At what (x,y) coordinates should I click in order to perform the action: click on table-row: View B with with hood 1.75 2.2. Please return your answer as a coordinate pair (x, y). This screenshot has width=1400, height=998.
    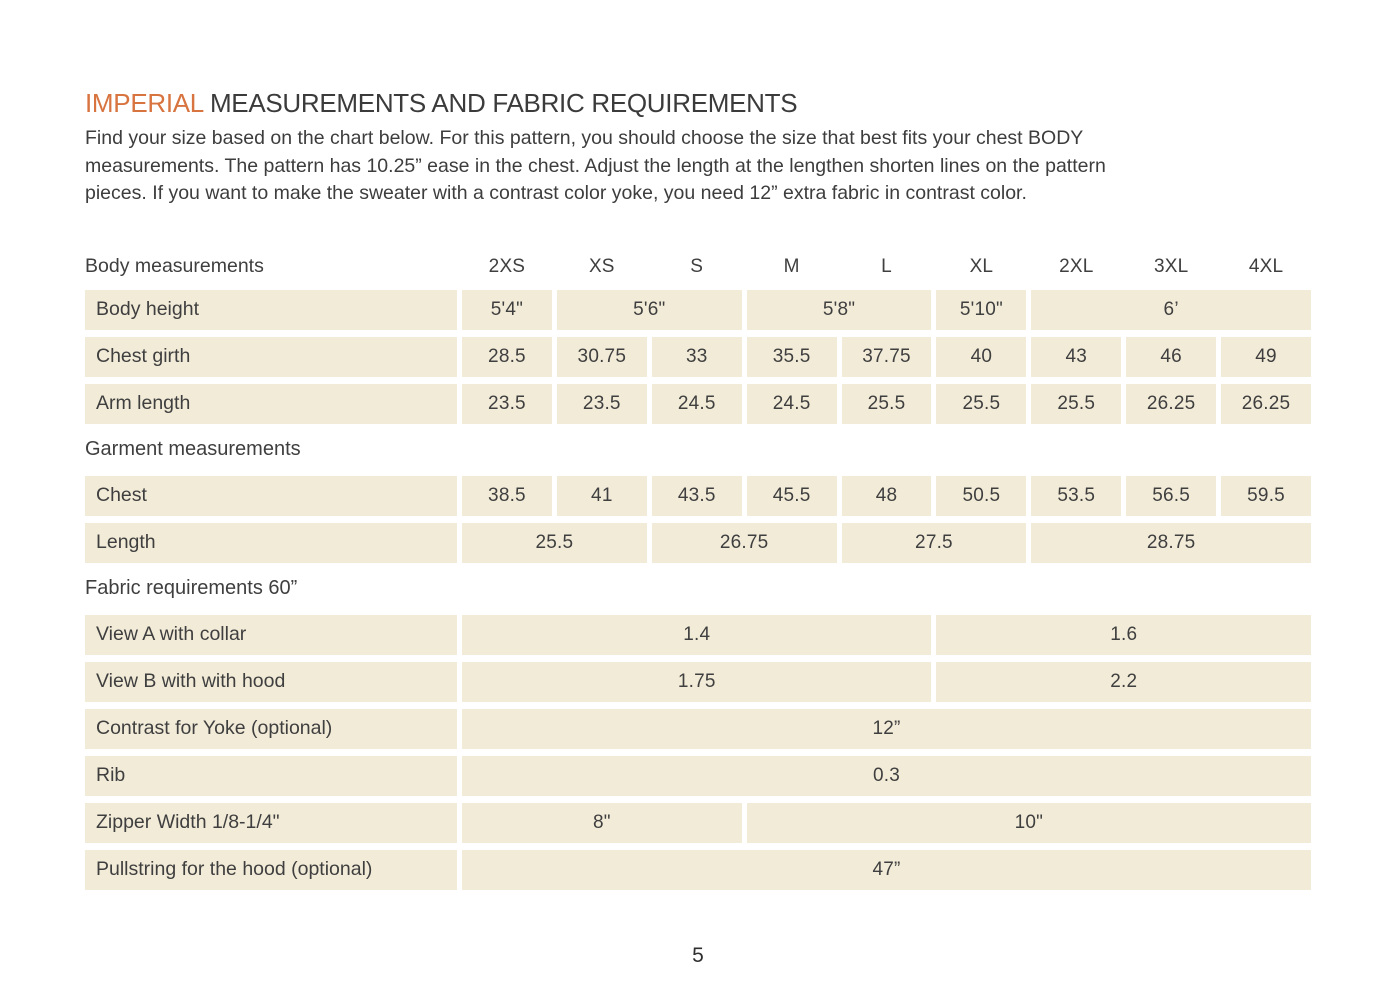
    Looking at the image, I should click on (698, 681).